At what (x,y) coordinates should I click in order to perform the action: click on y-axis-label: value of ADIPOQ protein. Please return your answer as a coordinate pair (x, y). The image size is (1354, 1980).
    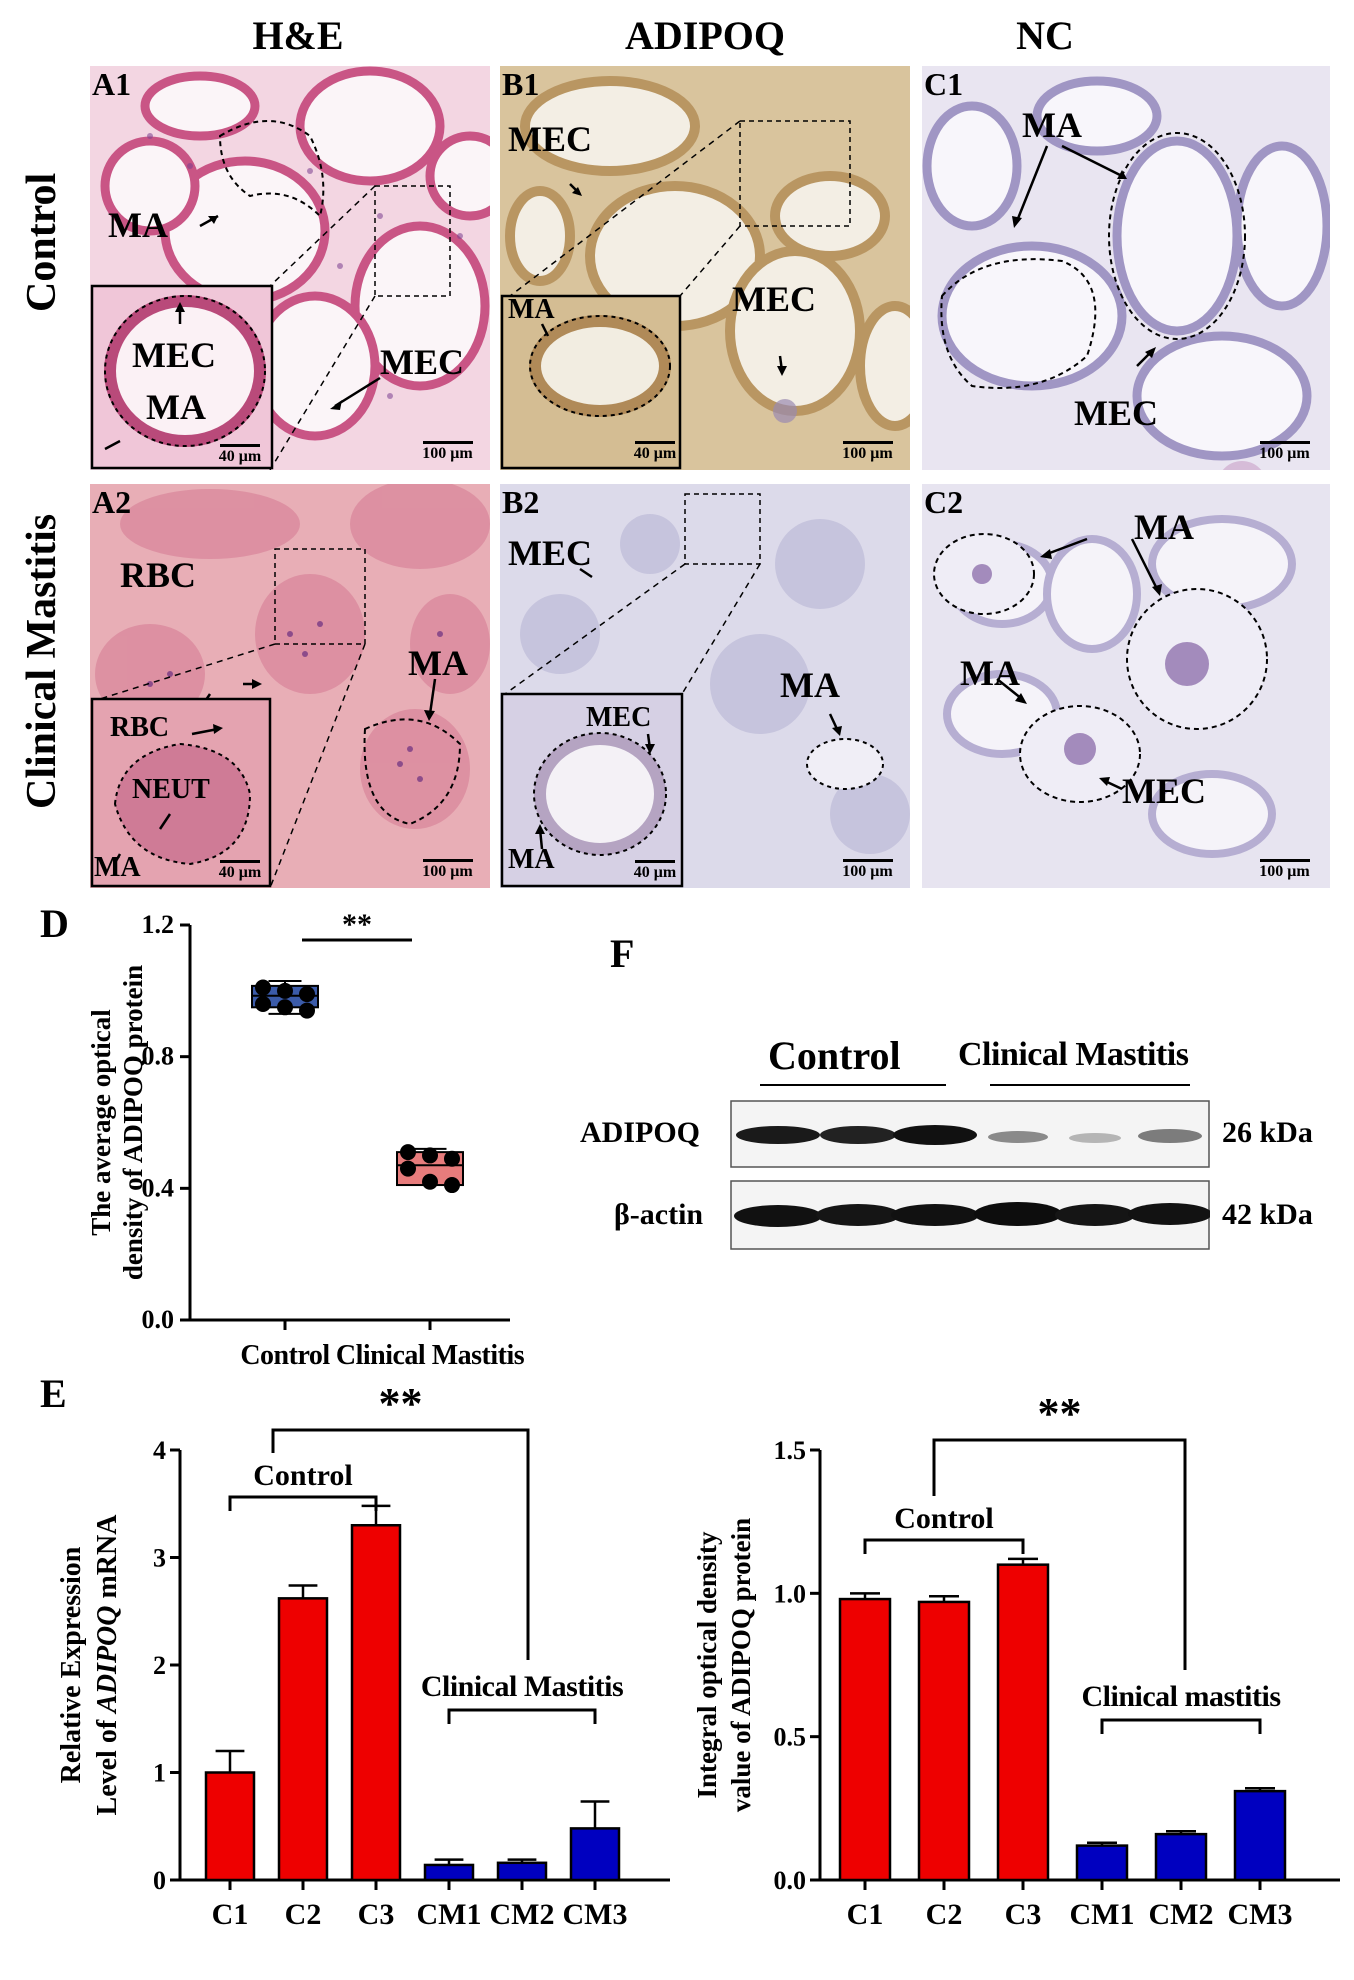
    Looking at the image, I should click on (741, 1665).